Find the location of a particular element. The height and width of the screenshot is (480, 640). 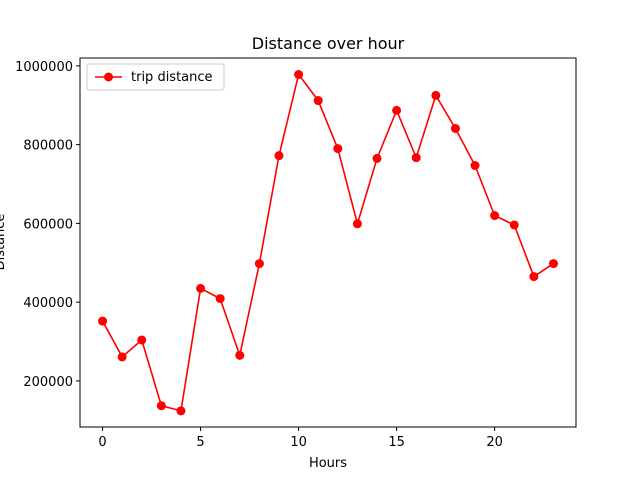

y-tick-label: 800000 is located at coordinates (48, 146).